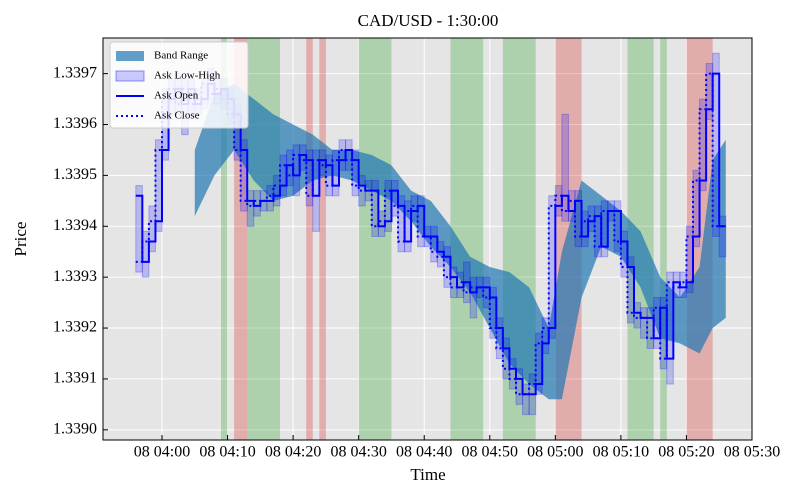 The height and width of the screenshot is (500, 800). Describe the element at coordinates (621, 452) in the screenshot. I see `x-tick-label: 08 05:10` at that location.